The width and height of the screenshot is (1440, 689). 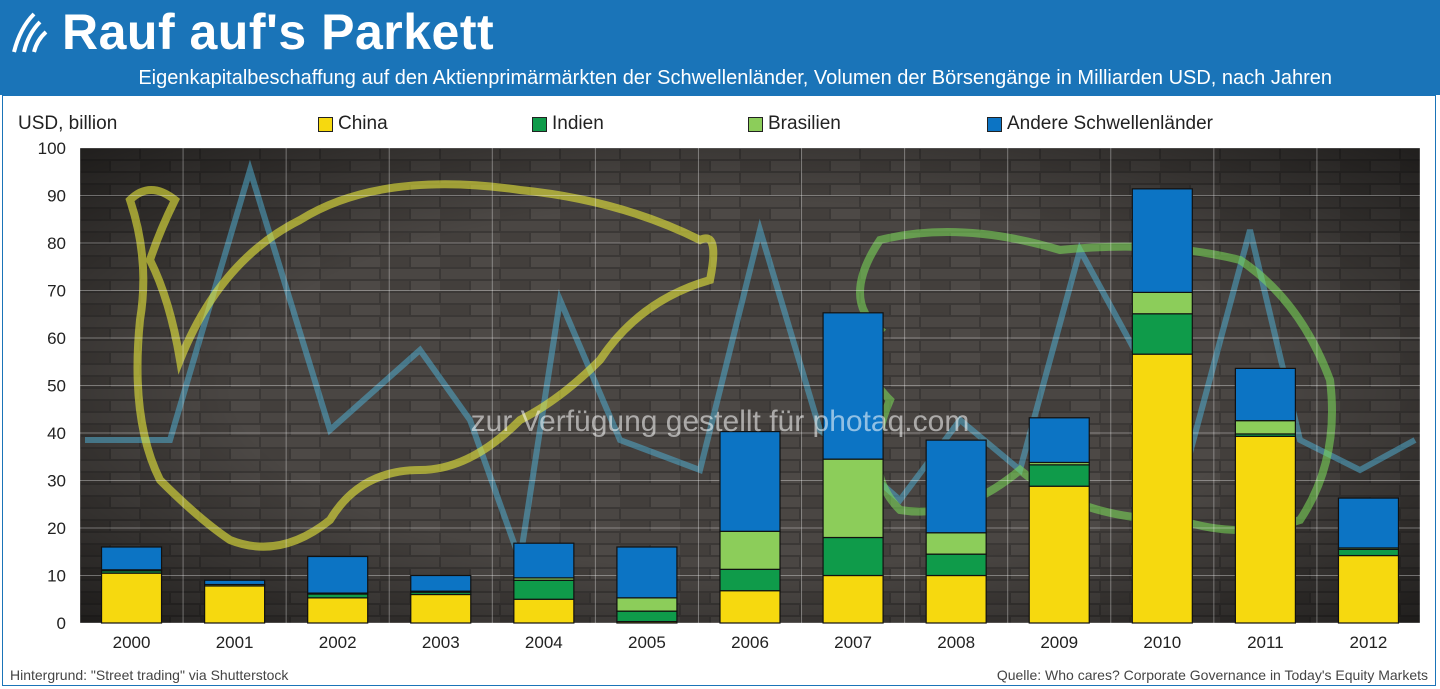 I want to click on y-tick-label: 0, so click(x=61, y=623).